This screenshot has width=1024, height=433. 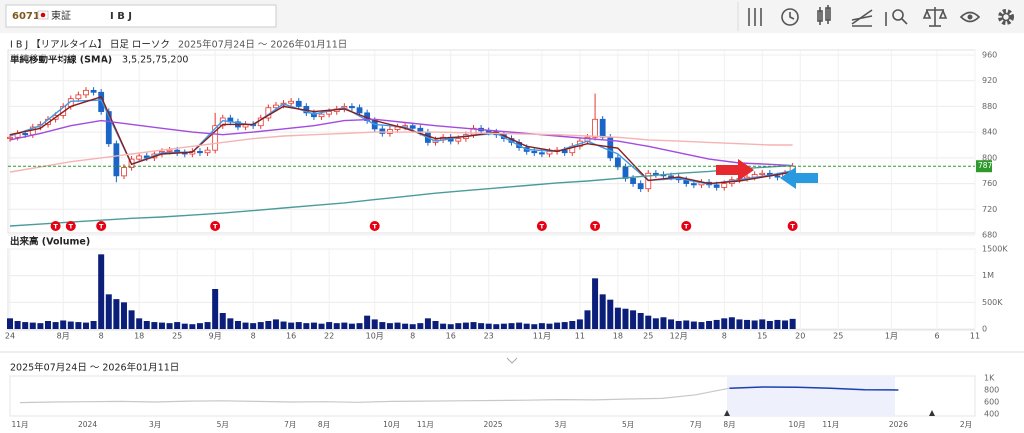 I want to click on stock-name: I B J, so click(x=121, y=16).